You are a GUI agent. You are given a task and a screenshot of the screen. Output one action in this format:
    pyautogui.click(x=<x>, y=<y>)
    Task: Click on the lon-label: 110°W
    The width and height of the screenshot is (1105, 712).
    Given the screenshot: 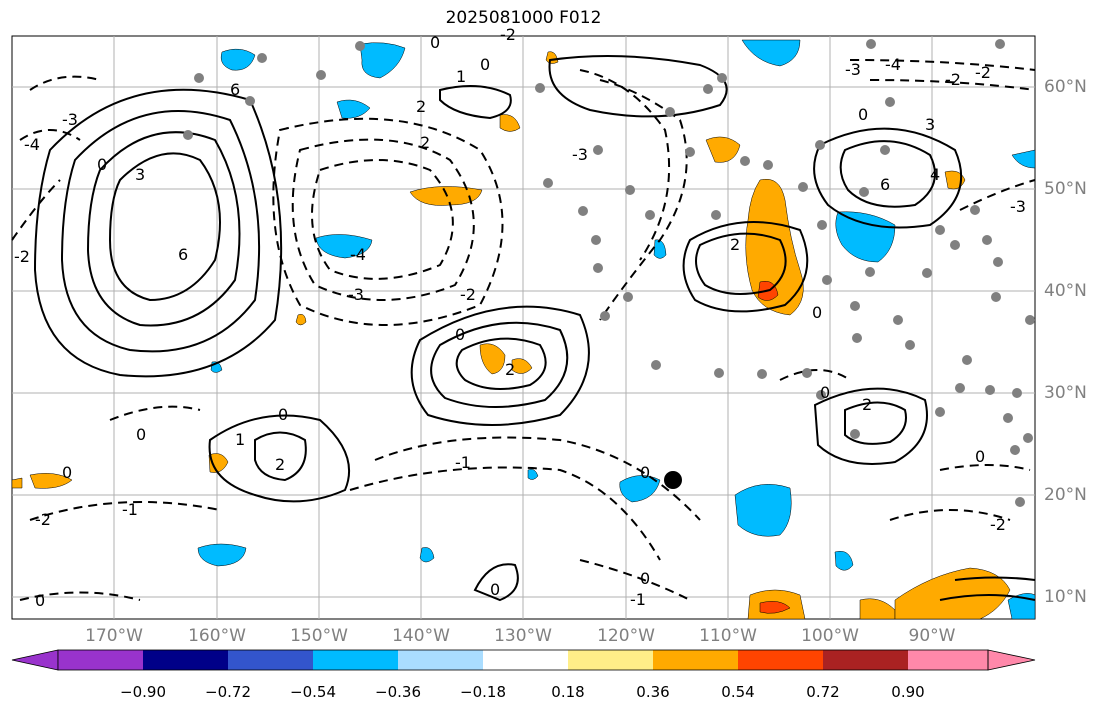 What is the action you would take?
    pyautogui.click(x=728, y=636)
    